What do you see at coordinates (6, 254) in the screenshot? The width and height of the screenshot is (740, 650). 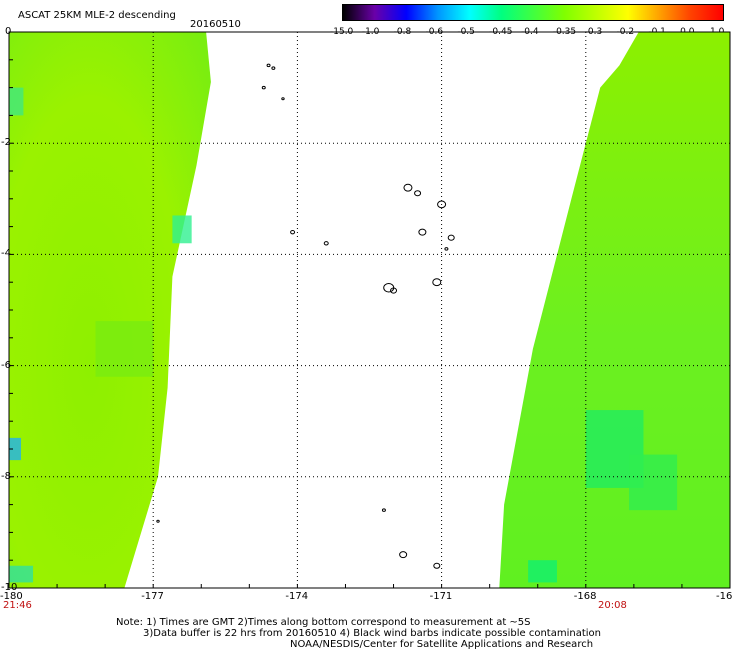 I see `latitude-tick-label: -4` at bounding box center [6, 254].